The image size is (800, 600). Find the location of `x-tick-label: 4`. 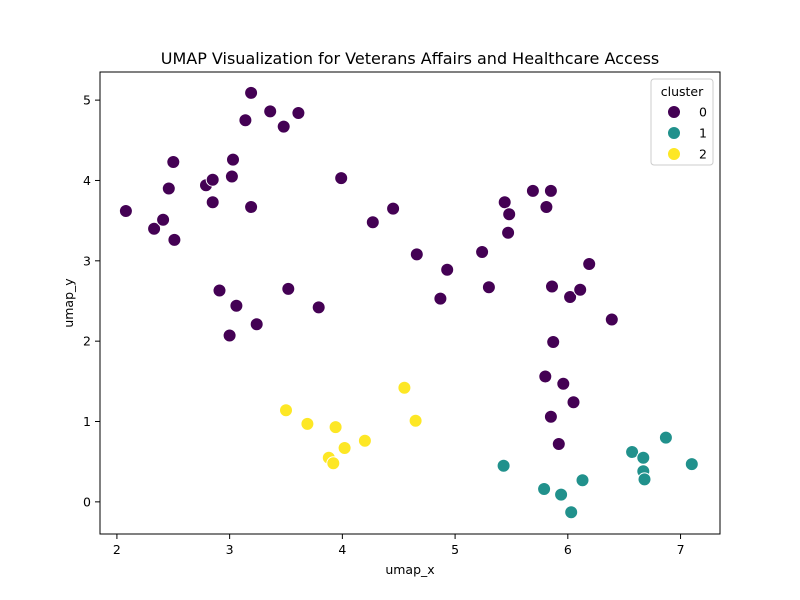

x-tick-label: 4 is located at coordinates (342, 549).